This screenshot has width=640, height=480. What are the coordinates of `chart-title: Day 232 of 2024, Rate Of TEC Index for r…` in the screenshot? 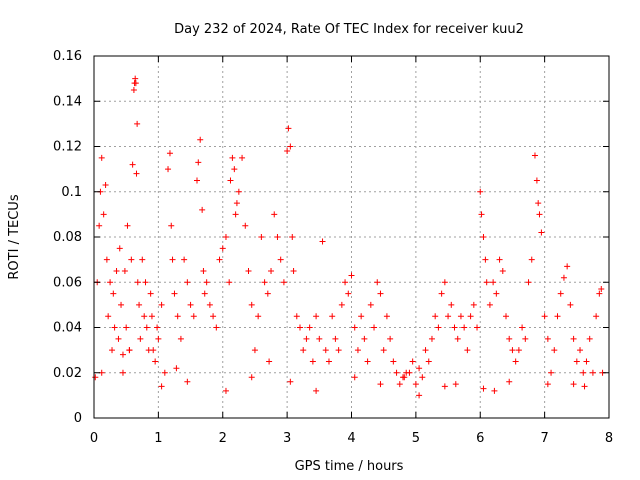 It's located at (349, 29).